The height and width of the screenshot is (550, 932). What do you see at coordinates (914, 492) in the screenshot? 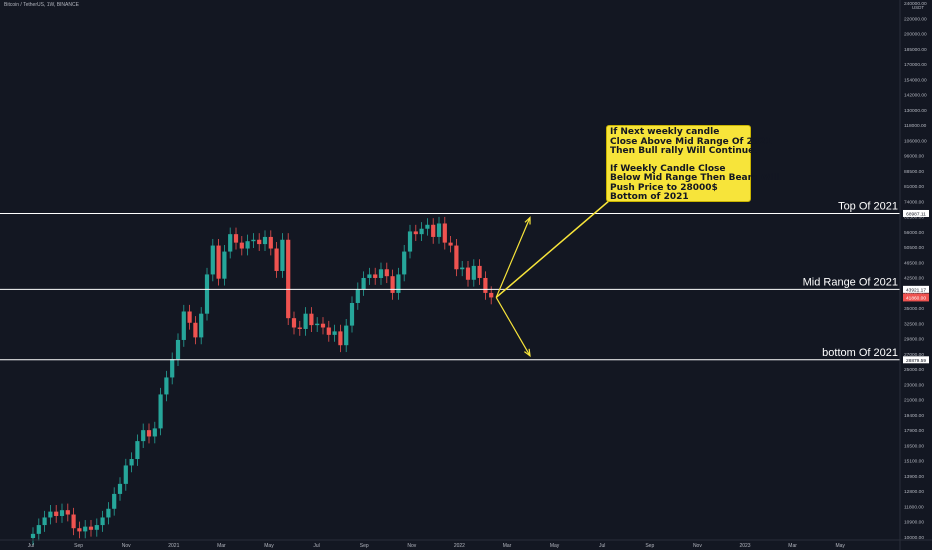
I see `y-tick-label: 12800.00` at bounding box center [914, 492].